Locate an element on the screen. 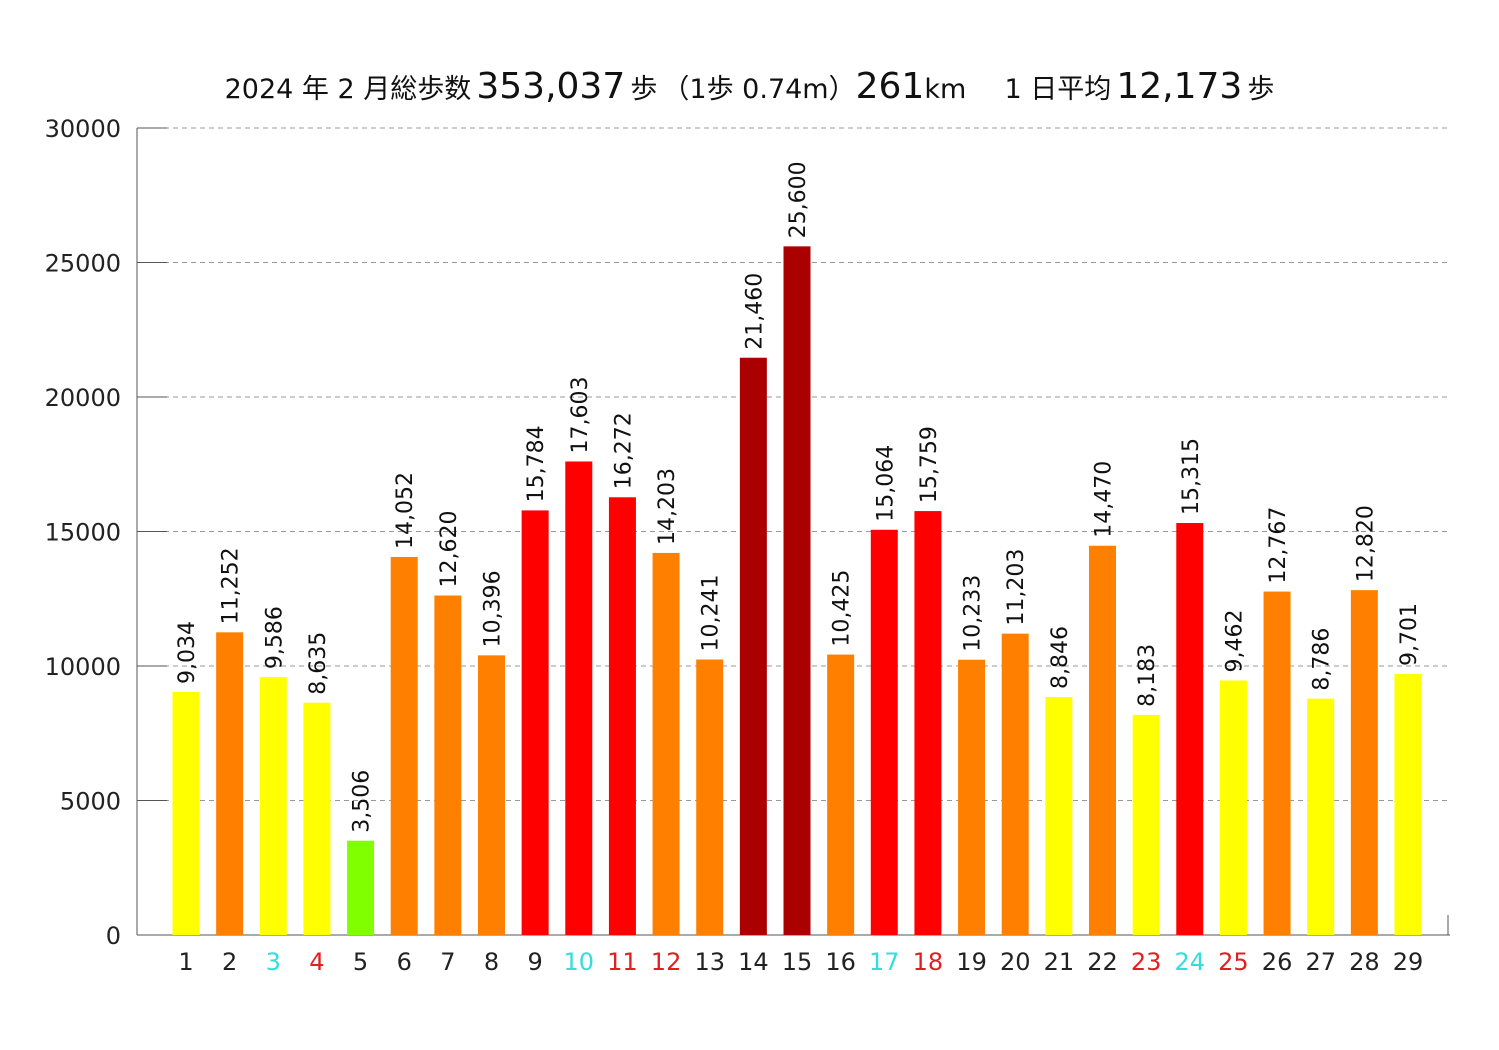 The image size is (1499, 1050). x-tick-label: 25 is located at coordinates (1233, 962).